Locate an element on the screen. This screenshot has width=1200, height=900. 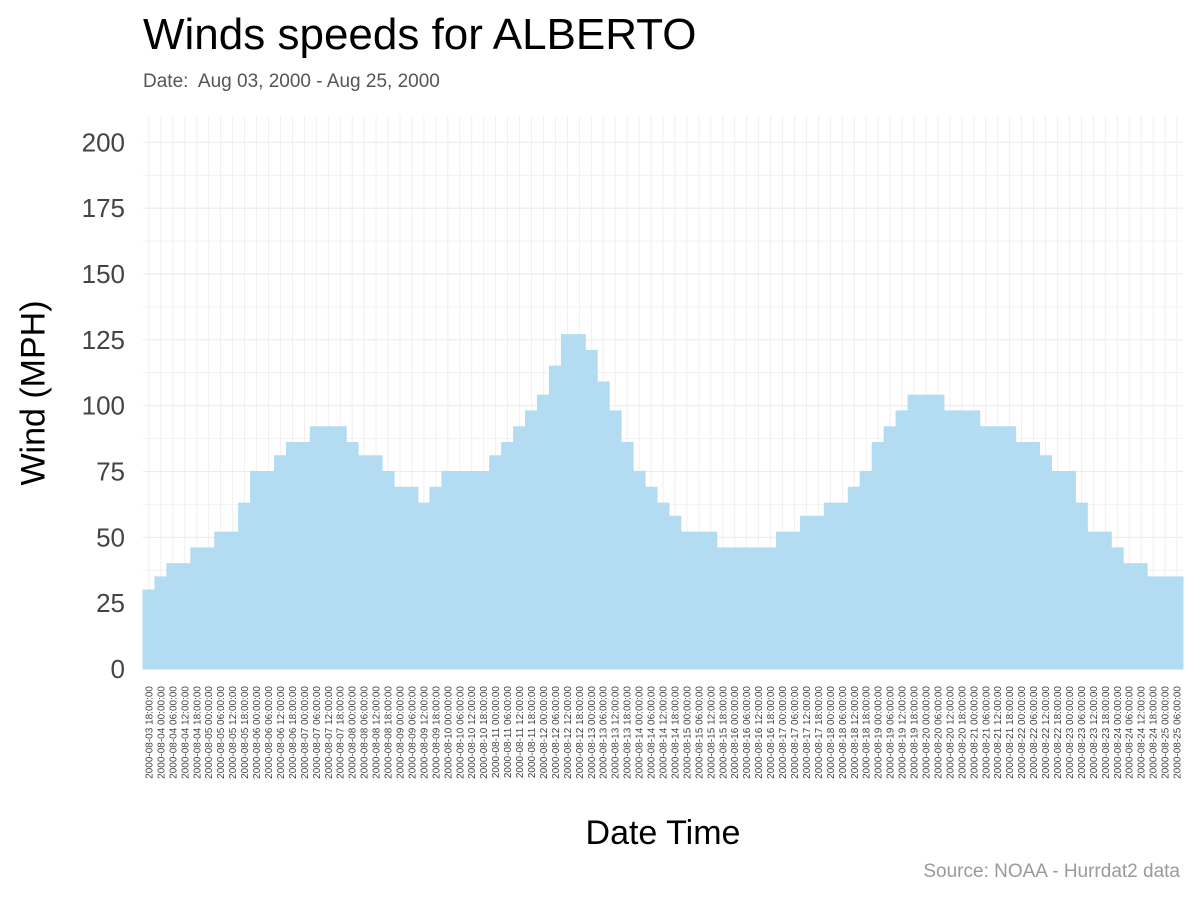
x-tick-label: 2000-08-23 00:00:00 is located at coordinates (1070, 732).